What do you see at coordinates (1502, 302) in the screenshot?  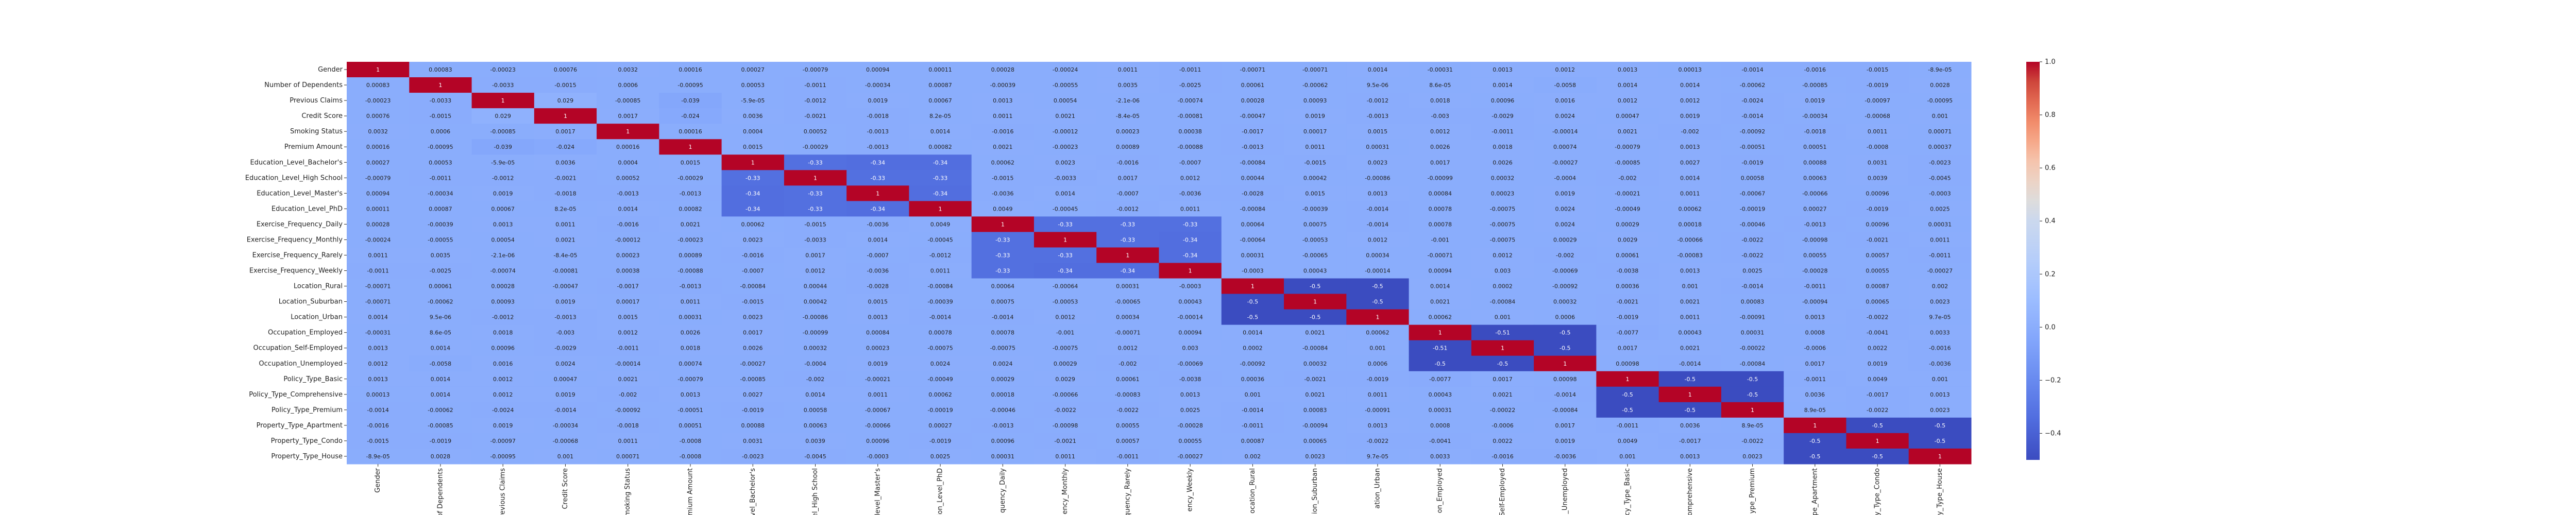 I see `cell-value-label: -0.00084` at bounding box center [1502, 302].